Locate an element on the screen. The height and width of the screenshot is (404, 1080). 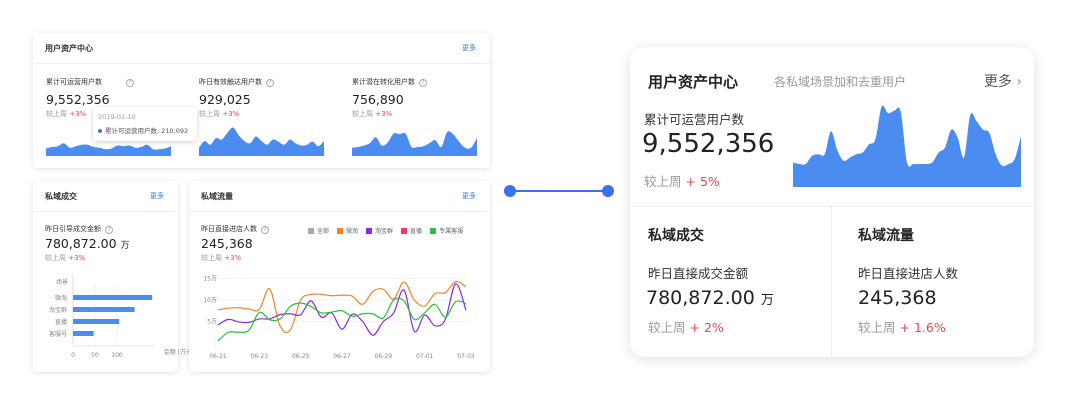
traffic-label: 昨日直接进店人数 is located at coordinates (908, 273).